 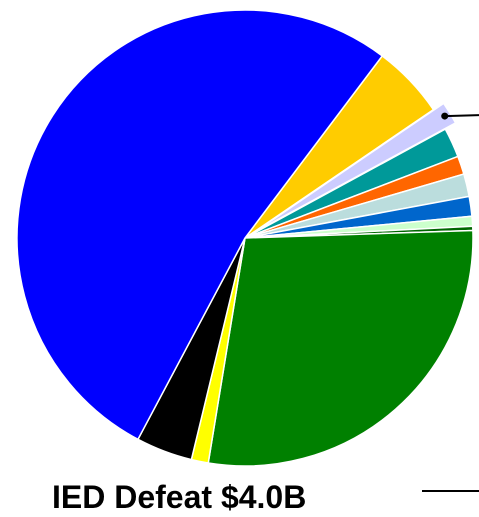 I want to click on ied-defeat-label: IED Defeat $4.0B, so click(x=179, y=497).